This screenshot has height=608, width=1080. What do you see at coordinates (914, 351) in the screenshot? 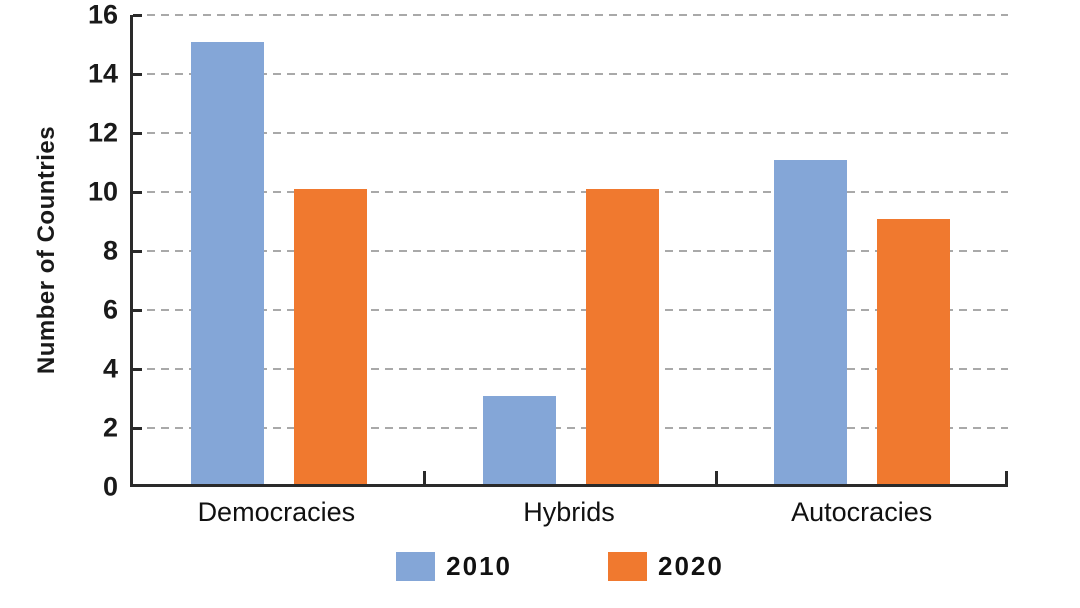
I see `bar-autocracies-2020` at bounding box center [914, 351].